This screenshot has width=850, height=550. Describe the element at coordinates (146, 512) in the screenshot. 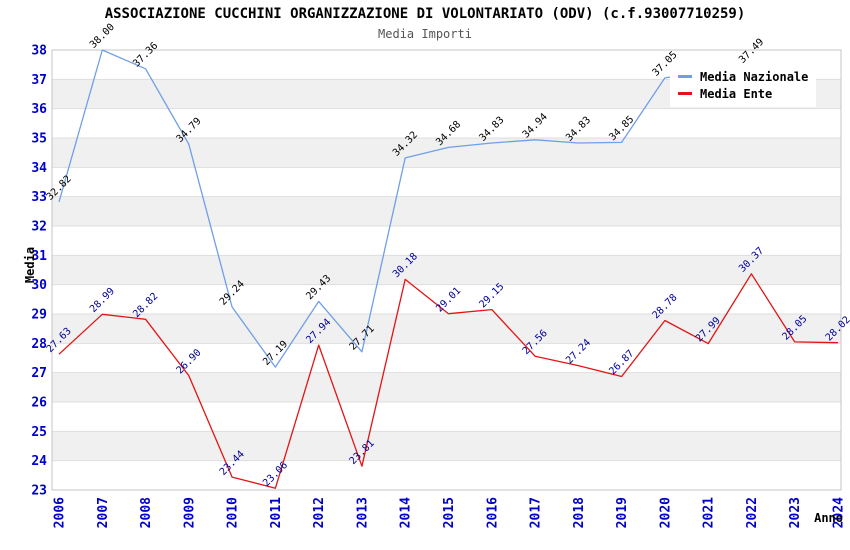

I see `x-tick-label: 2008` at that location.